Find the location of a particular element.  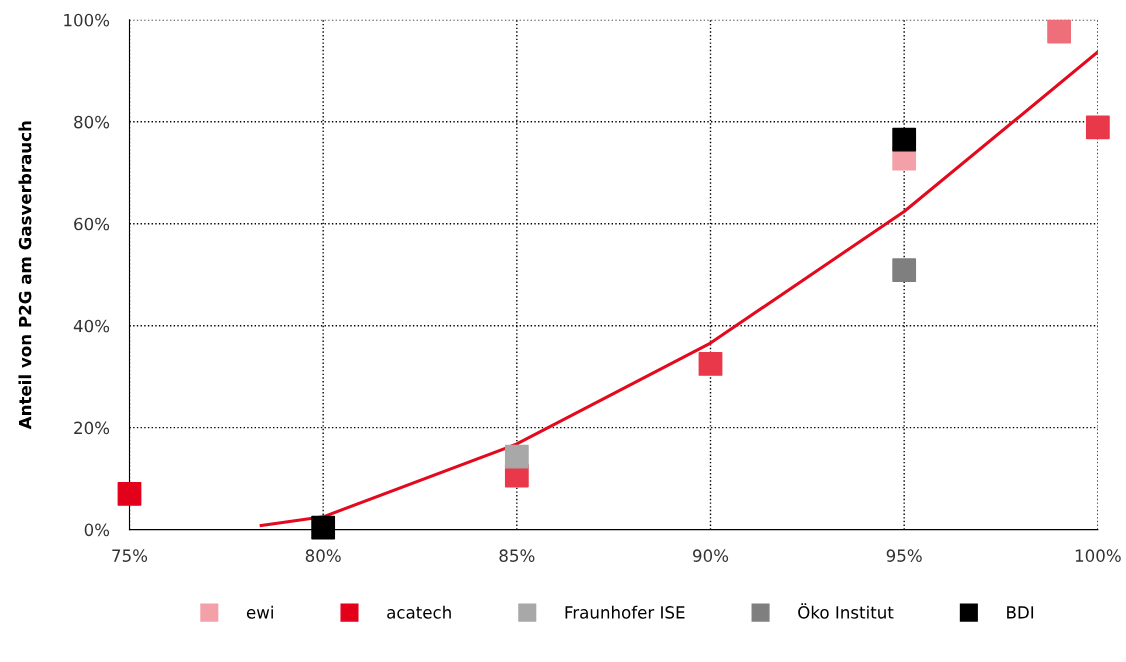

y-tick-label: 20% is located at coordinates (92, 428).